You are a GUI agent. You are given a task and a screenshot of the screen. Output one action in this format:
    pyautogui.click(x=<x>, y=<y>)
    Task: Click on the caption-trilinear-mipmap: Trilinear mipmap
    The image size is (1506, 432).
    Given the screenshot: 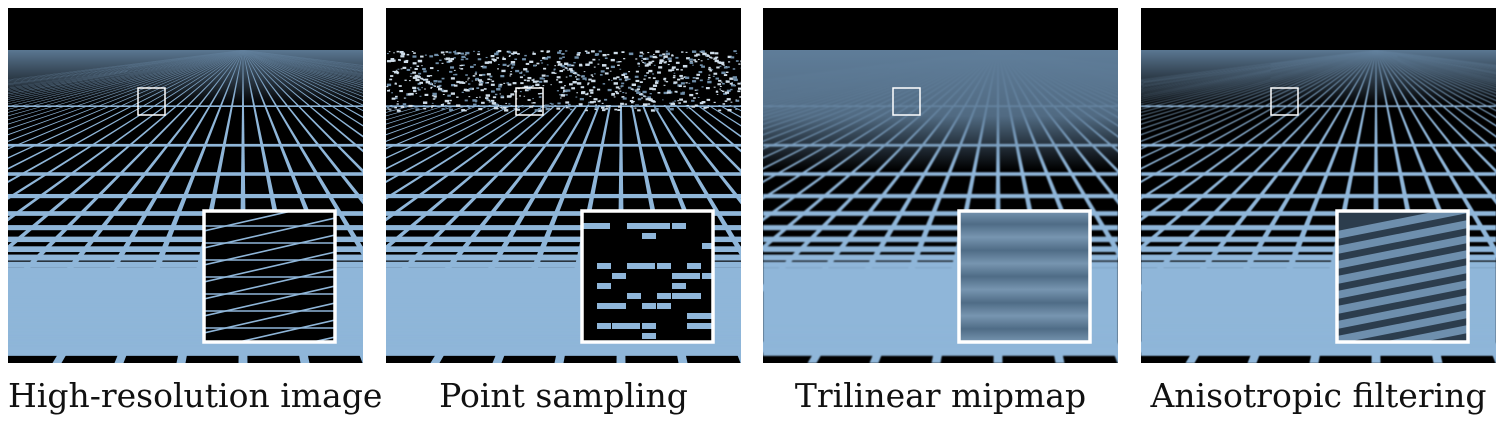 What is the action you would take?
    pyautogui.click(x=940, y=395)
    